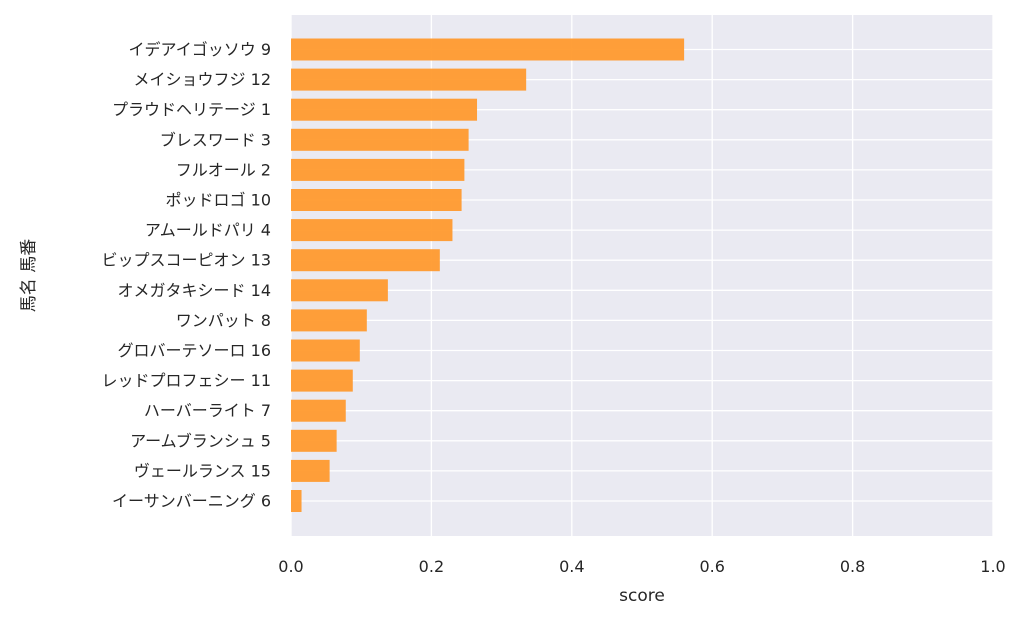  I want to click on category-label: フルオール 2, so click(223, 169).